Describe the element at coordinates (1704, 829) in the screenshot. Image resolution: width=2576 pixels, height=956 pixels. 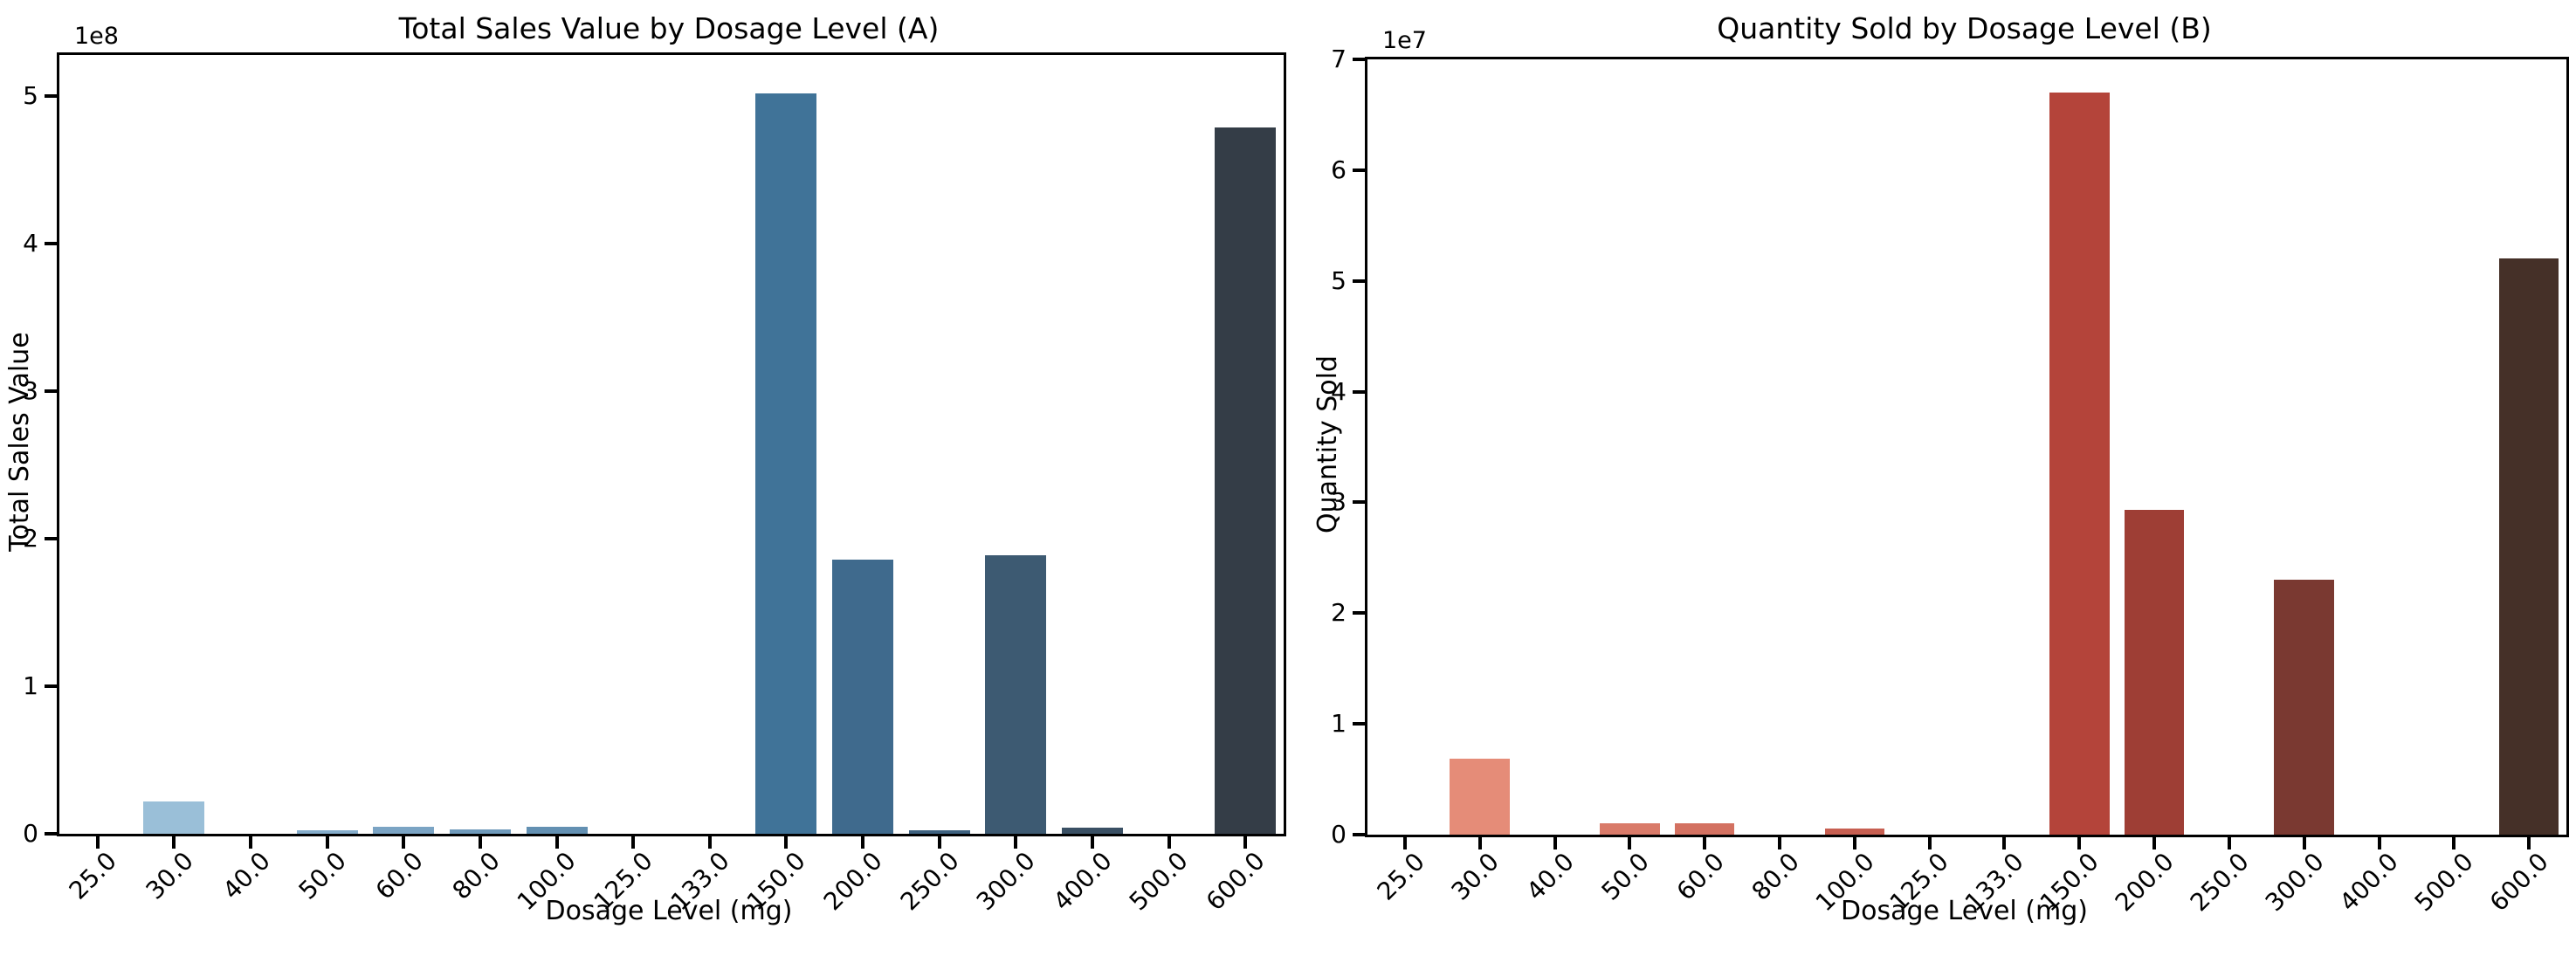
I see `bar-60.0mg` at that location.